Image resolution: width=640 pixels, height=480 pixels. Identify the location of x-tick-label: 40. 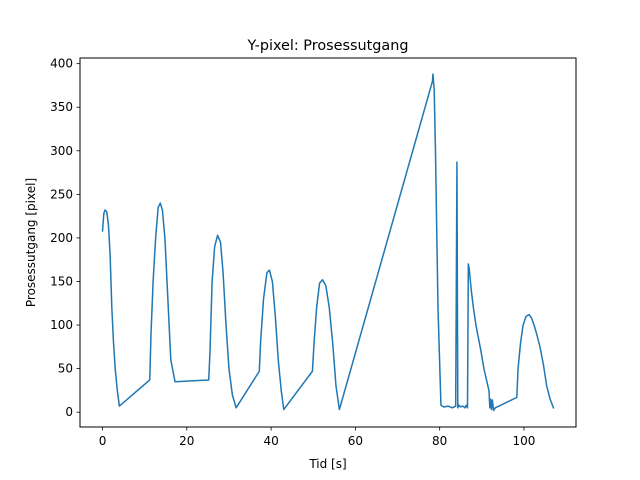
(270, 441).